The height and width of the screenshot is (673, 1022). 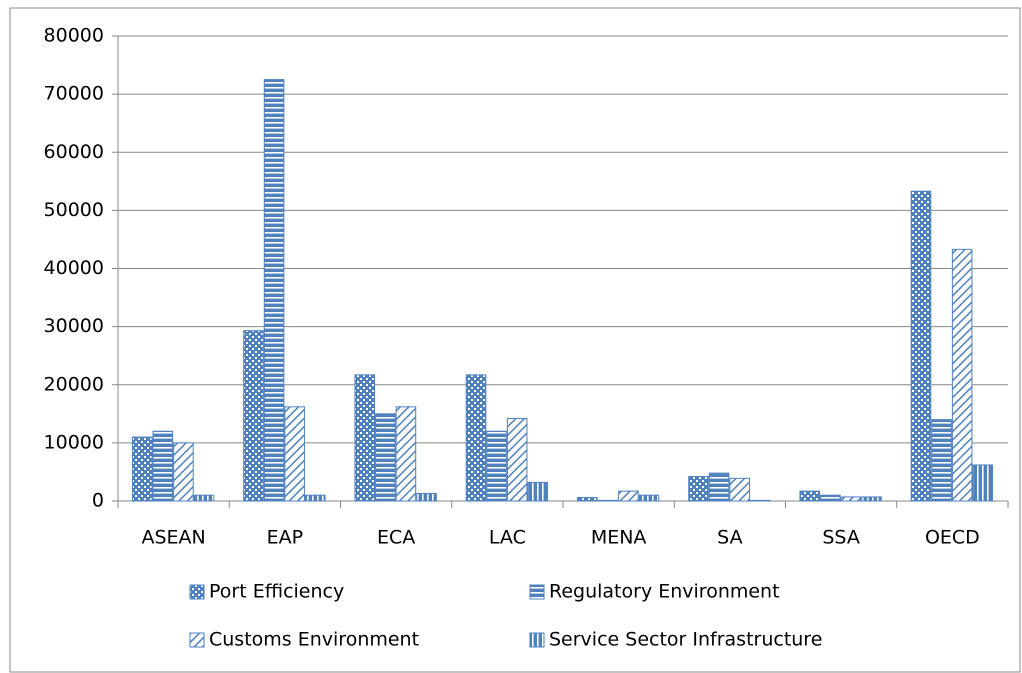 What do you see at coordinates (685, 640) in the screenshot?
I see `legend-label: Service Sector Infrastructure` at bounding box center [685, 640].